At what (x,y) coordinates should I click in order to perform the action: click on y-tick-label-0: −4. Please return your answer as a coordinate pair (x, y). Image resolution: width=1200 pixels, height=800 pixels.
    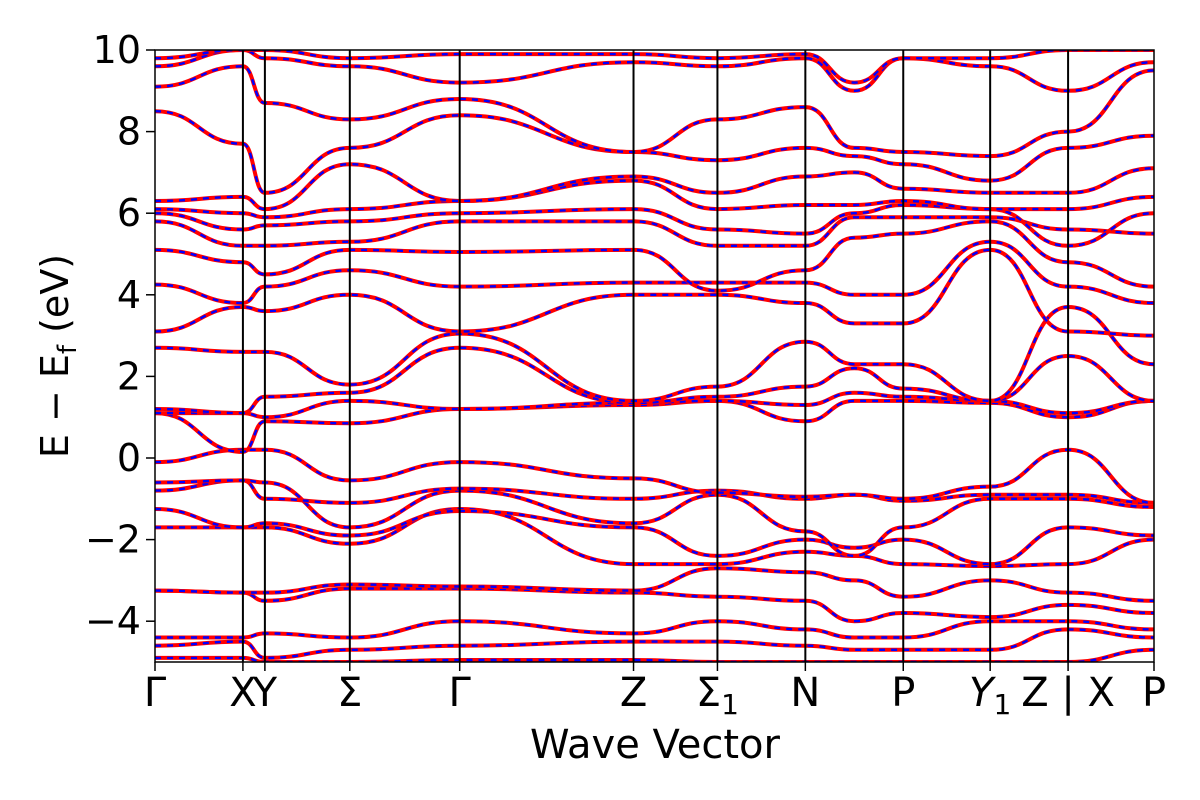
    Looking at the image, I should click on (113, 621).